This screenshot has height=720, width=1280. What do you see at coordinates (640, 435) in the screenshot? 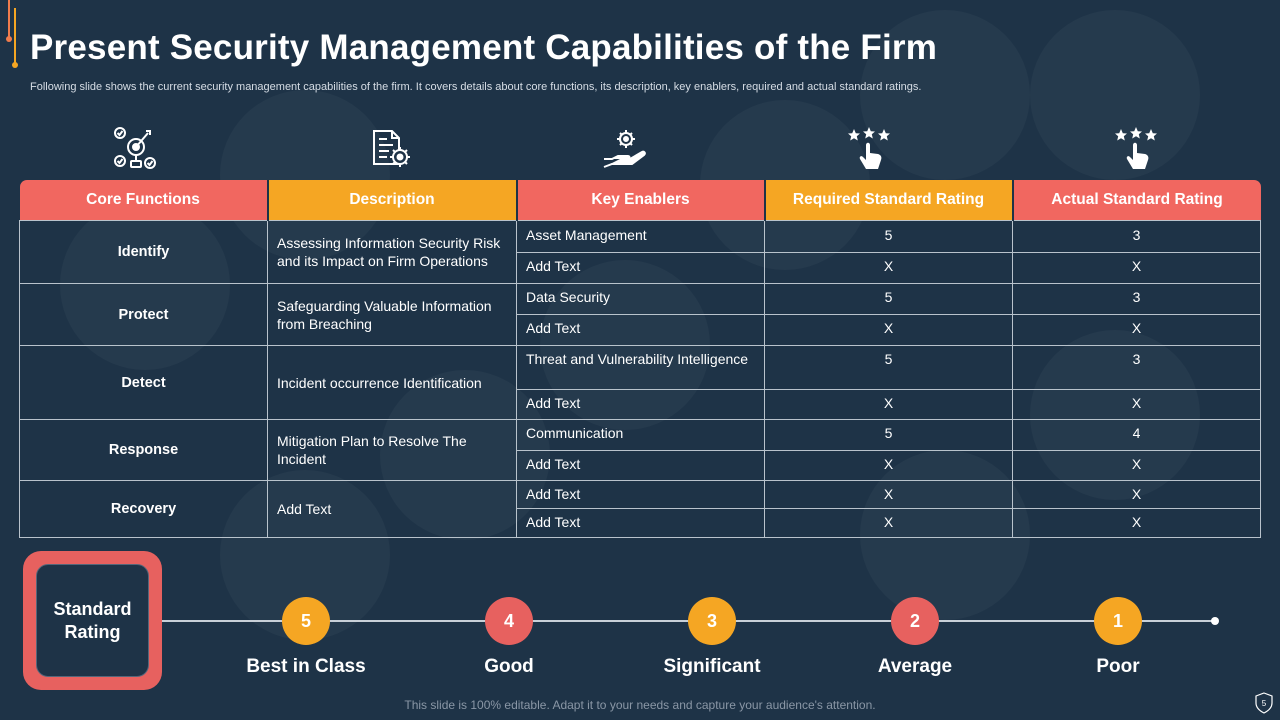
I see `enabler-cell: Communication` at bounding box center [640, 435].